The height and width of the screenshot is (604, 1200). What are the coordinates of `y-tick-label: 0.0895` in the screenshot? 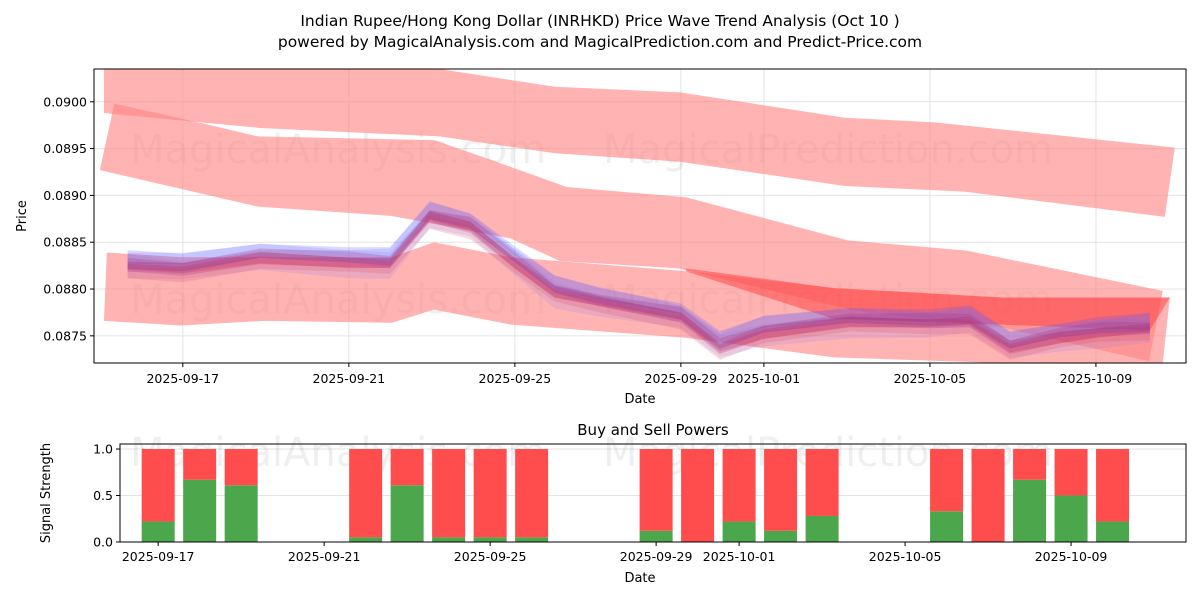 It's located at (65, 148).